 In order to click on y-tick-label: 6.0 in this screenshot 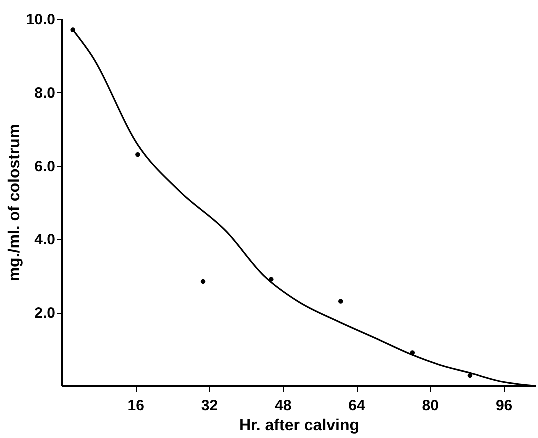, I will do `click(45, 167)`.